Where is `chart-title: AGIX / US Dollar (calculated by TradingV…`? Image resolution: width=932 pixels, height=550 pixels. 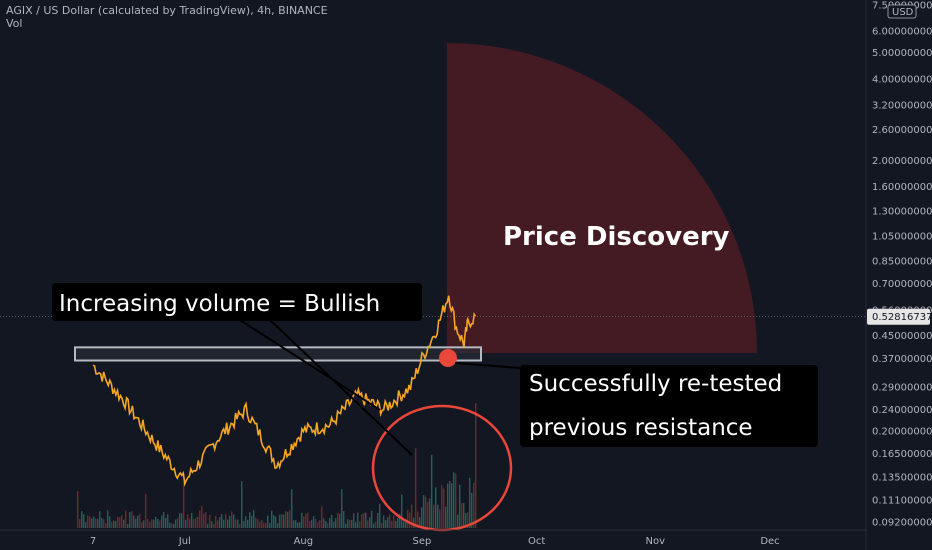 chart-title: AGIX / US Dollar (calculated by TradingV… is located at coordinates (167, 10).